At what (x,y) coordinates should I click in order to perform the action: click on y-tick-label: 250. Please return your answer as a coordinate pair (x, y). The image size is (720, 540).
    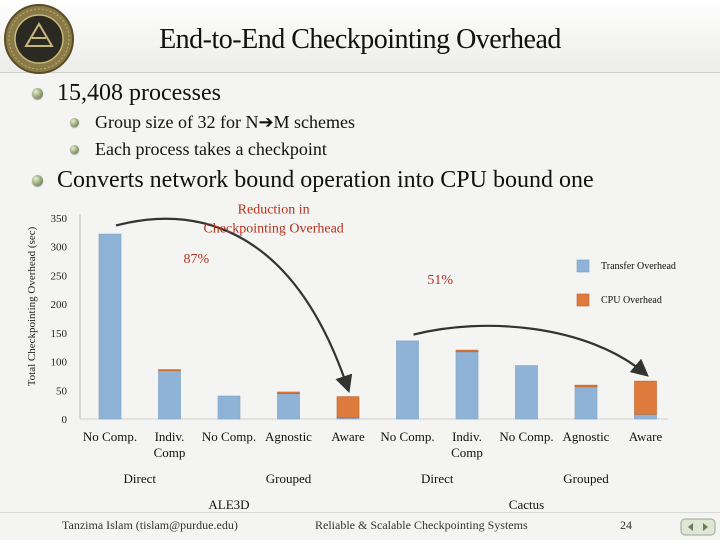
    Looking at the image, I should click on (59, 276).